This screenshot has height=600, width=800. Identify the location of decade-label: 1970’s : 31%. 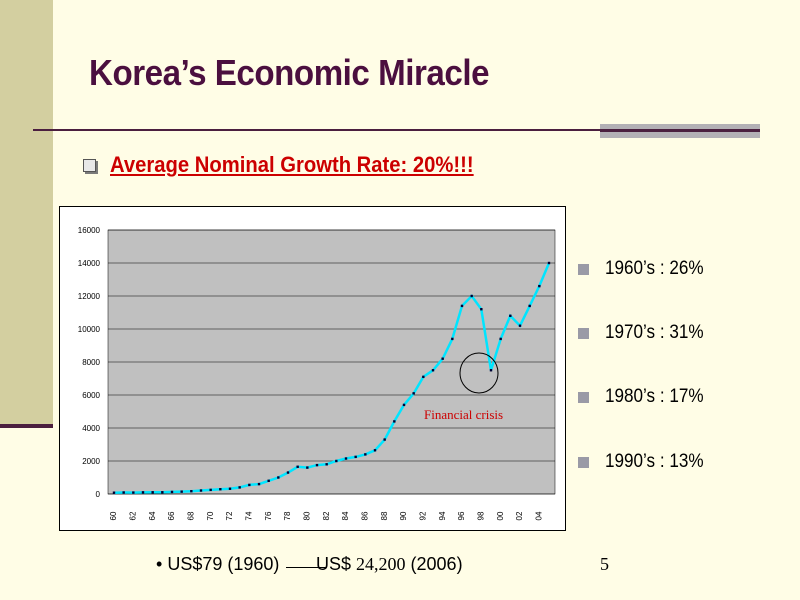
(654, 332).